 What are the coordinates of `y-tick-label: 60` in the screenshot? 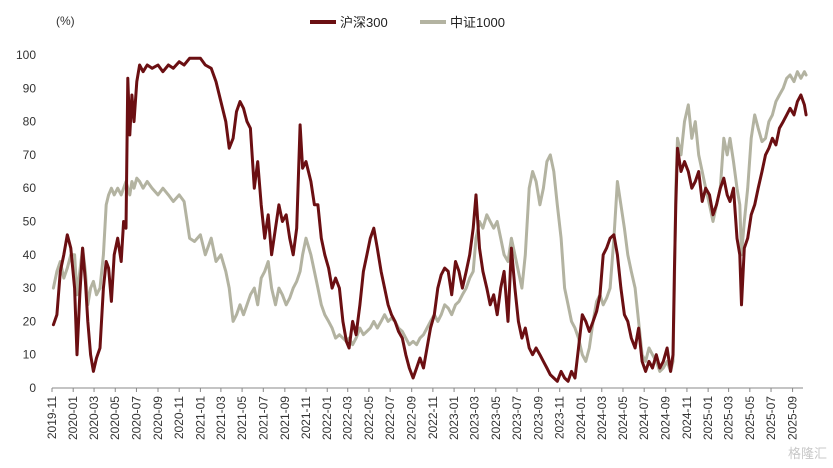 It's located at (30, 188).